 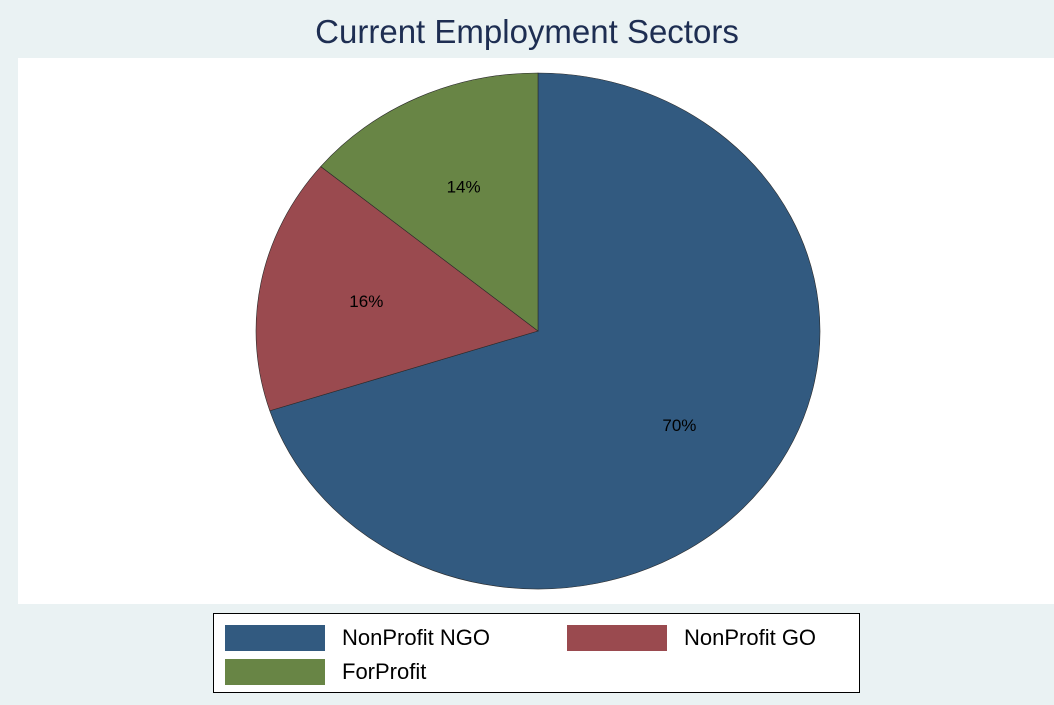 What do you see at coordinates (679, 425) in the screenshot?
I see `slice-label-nonprofit-ngo: 70%` at bounding box center [679, 425].